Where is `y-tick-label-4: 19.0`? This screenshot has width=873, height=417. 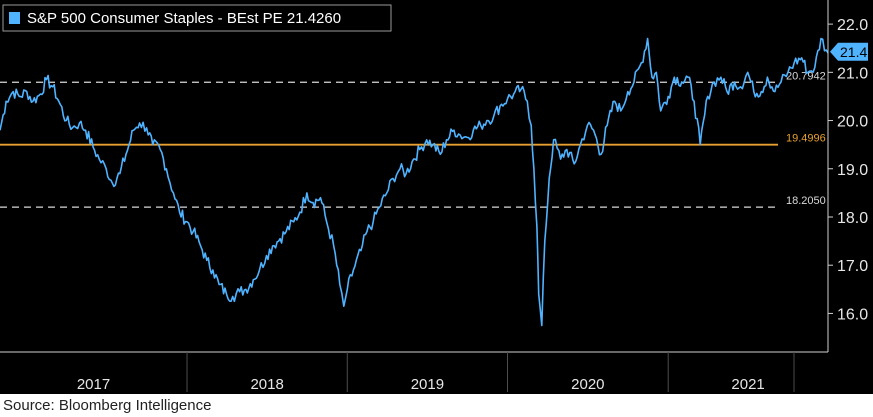
y-tick-label-4: 19.0 is located at coordinates (852, 170).